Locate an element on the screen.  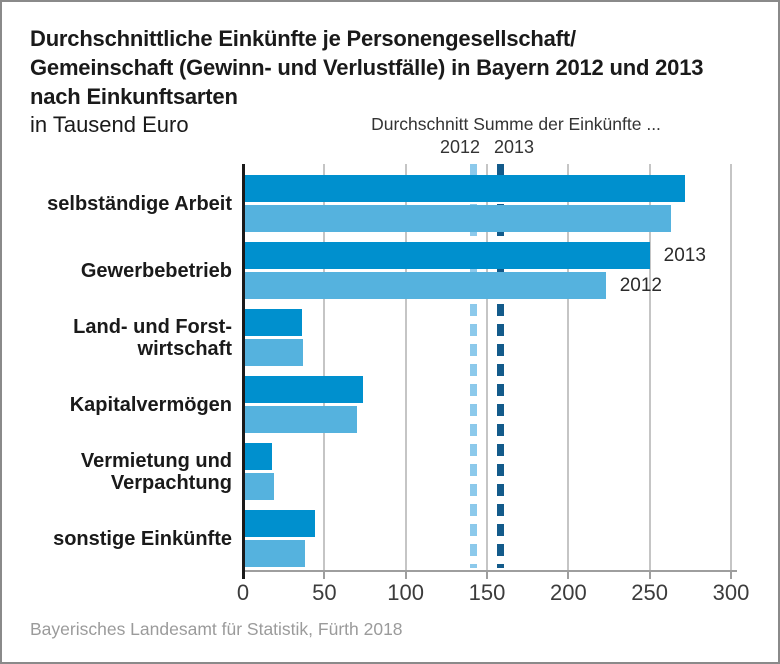
bar-2013-cat4 is located at coordinates (258, 456).